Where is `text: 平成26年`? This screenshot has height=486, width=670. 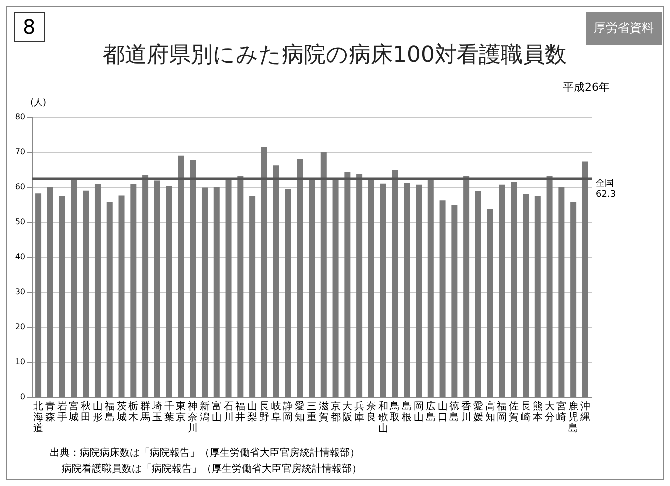 text: 平成26年 is located at coordinates (586, 87).